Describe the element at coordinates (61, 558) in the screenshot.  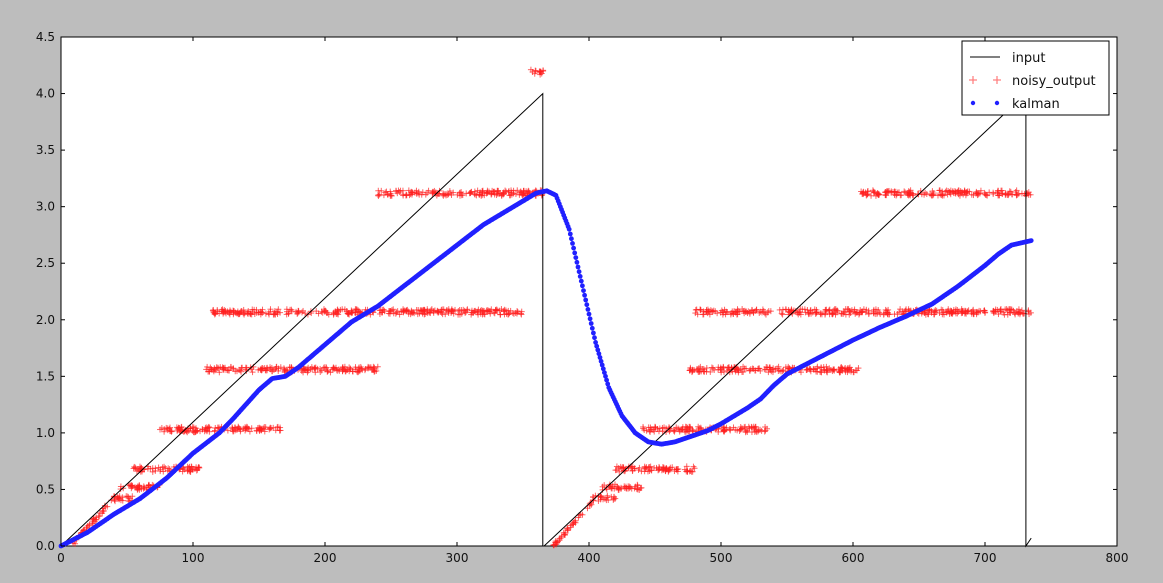
I see `x-tick-label: 0` at that location.